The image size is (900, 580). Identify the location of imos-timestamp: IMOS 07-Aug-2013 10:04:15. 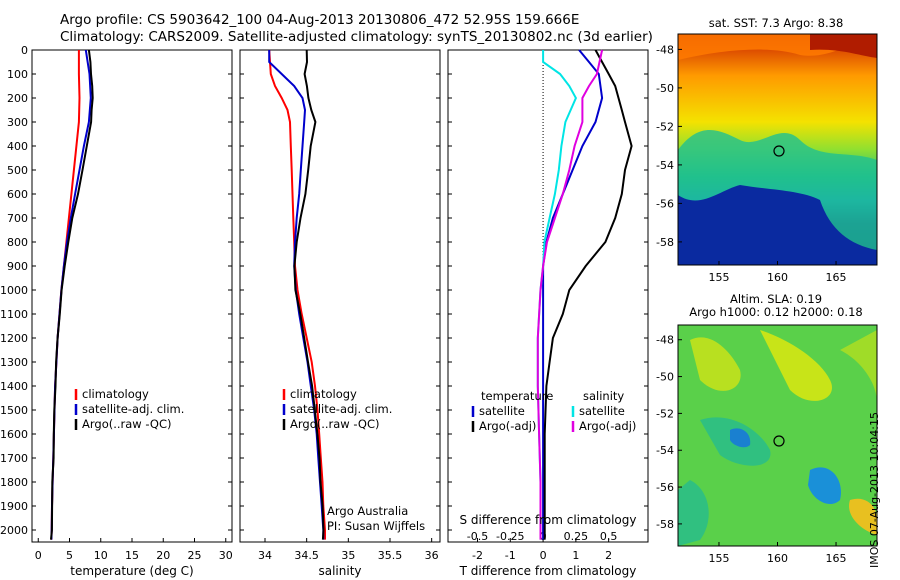
(874, 490).